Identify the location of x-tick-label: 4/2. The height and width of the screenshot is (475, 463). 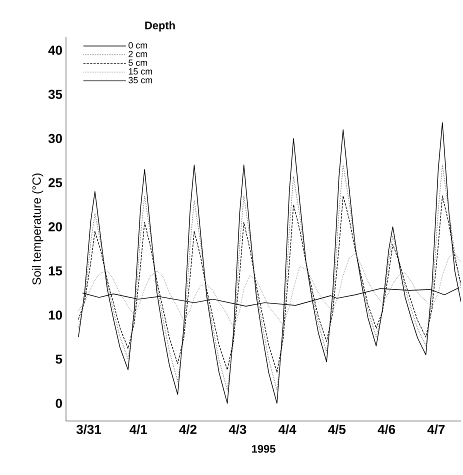
(188, 429).